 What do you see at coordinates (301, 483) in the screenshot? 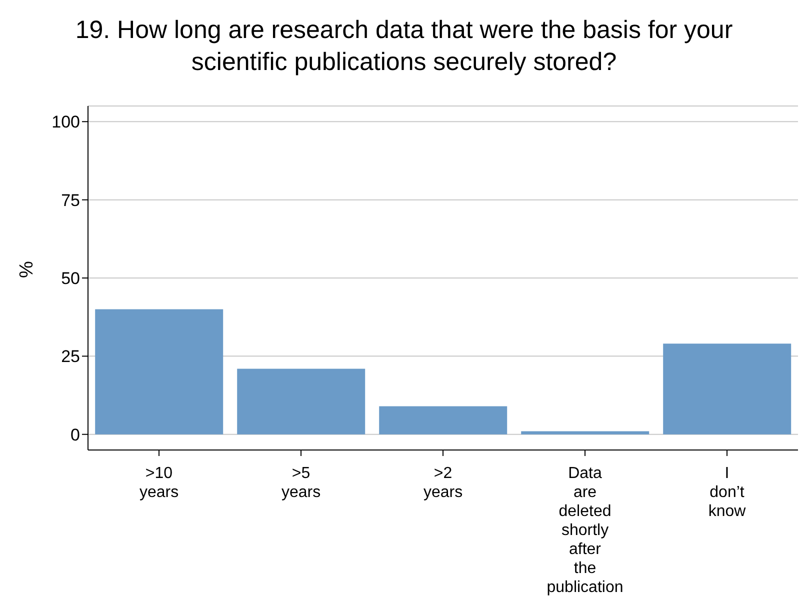
I see `x-tick-label: >5 years` at bounding box center [301, 483].